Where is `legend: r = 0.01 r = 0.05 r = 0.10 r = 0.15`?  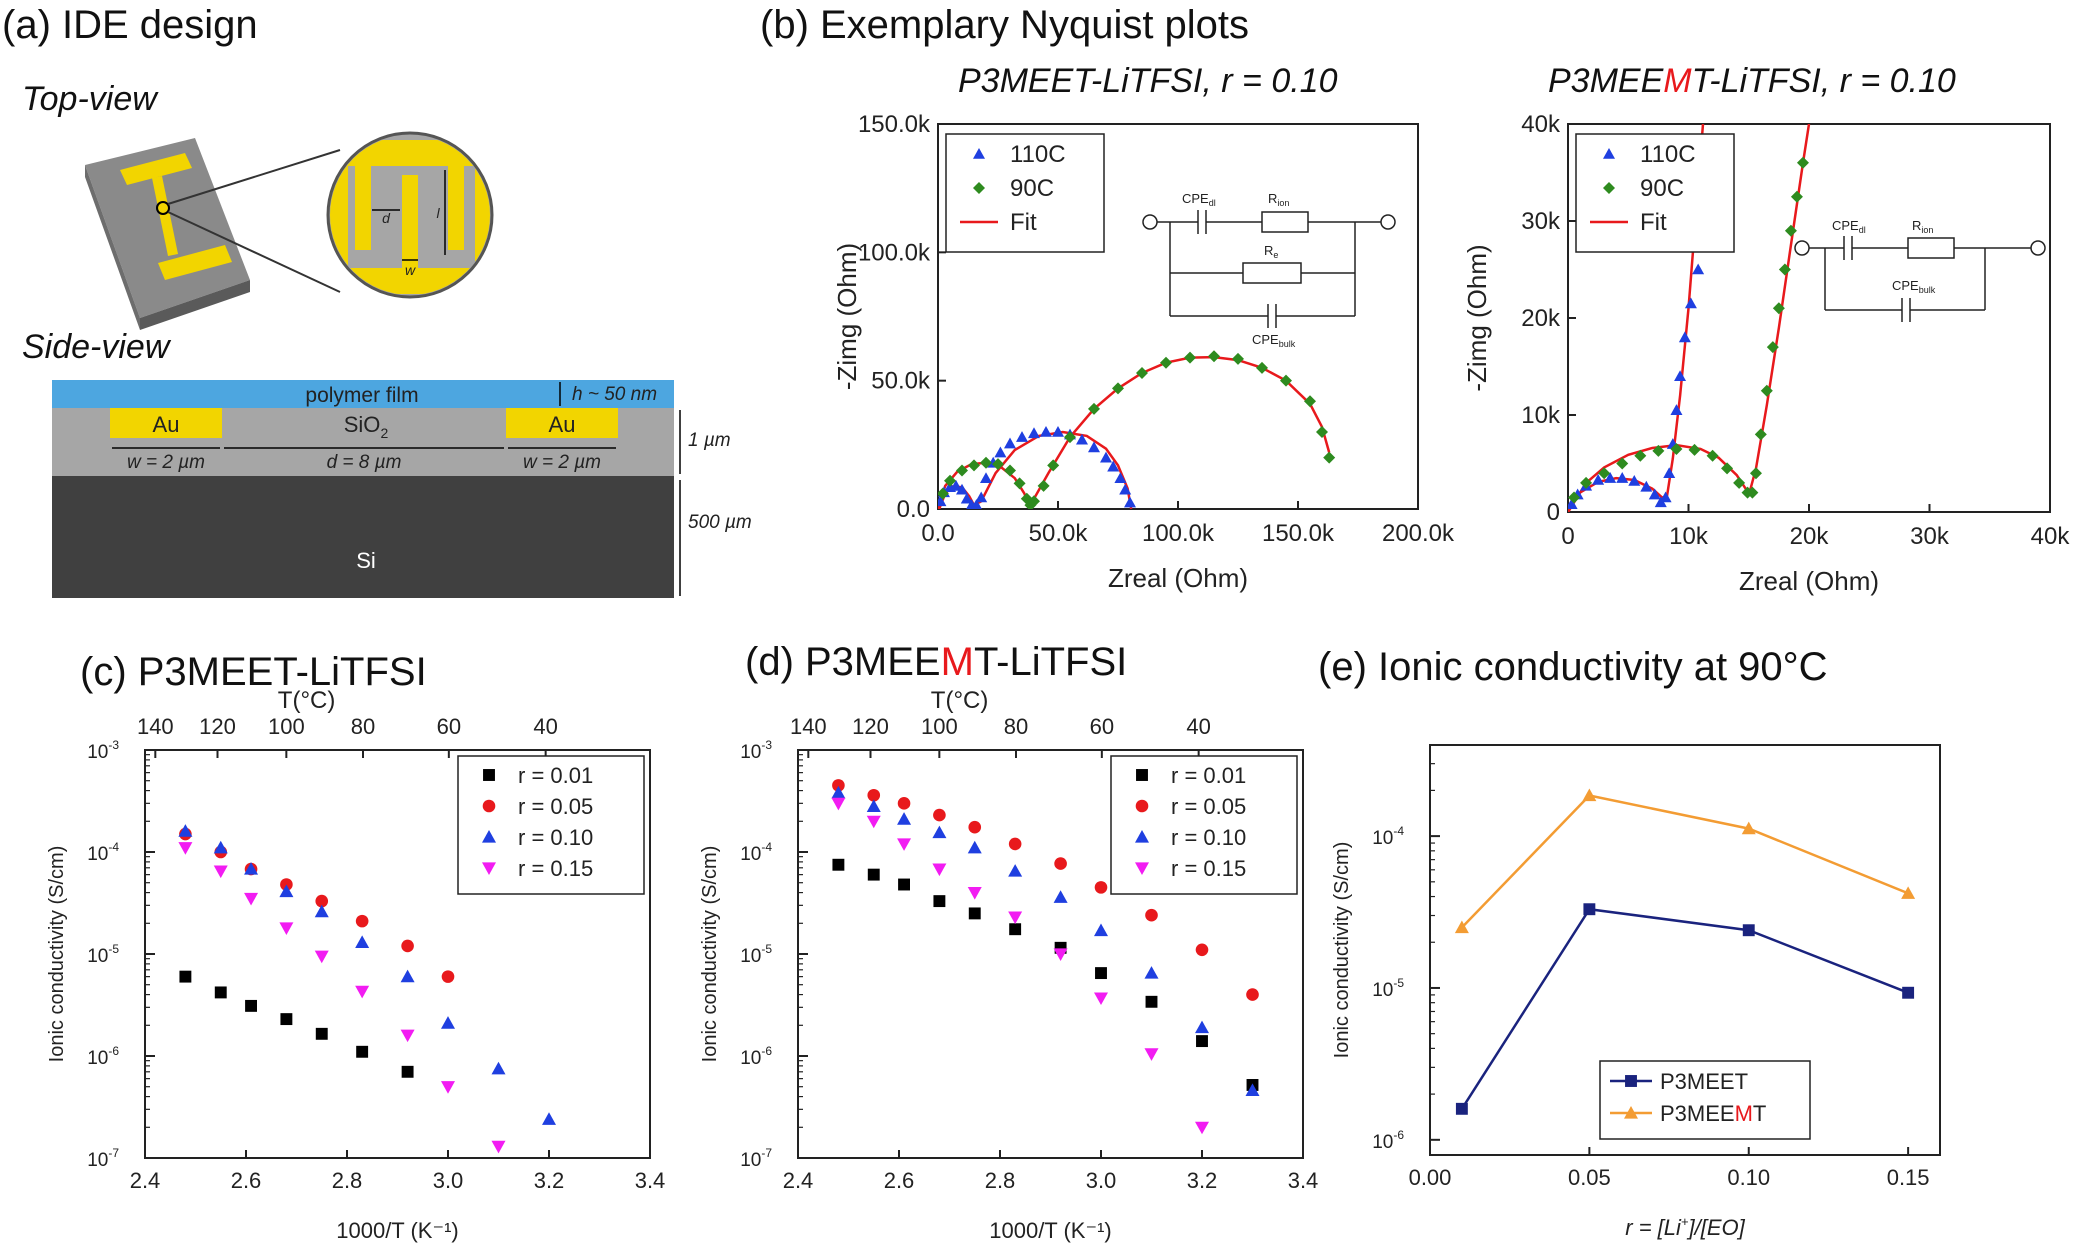 legend: r = 0.01 r = 0.05 r = 0.10 r = 0.15 is located at coordinates (551, 825).